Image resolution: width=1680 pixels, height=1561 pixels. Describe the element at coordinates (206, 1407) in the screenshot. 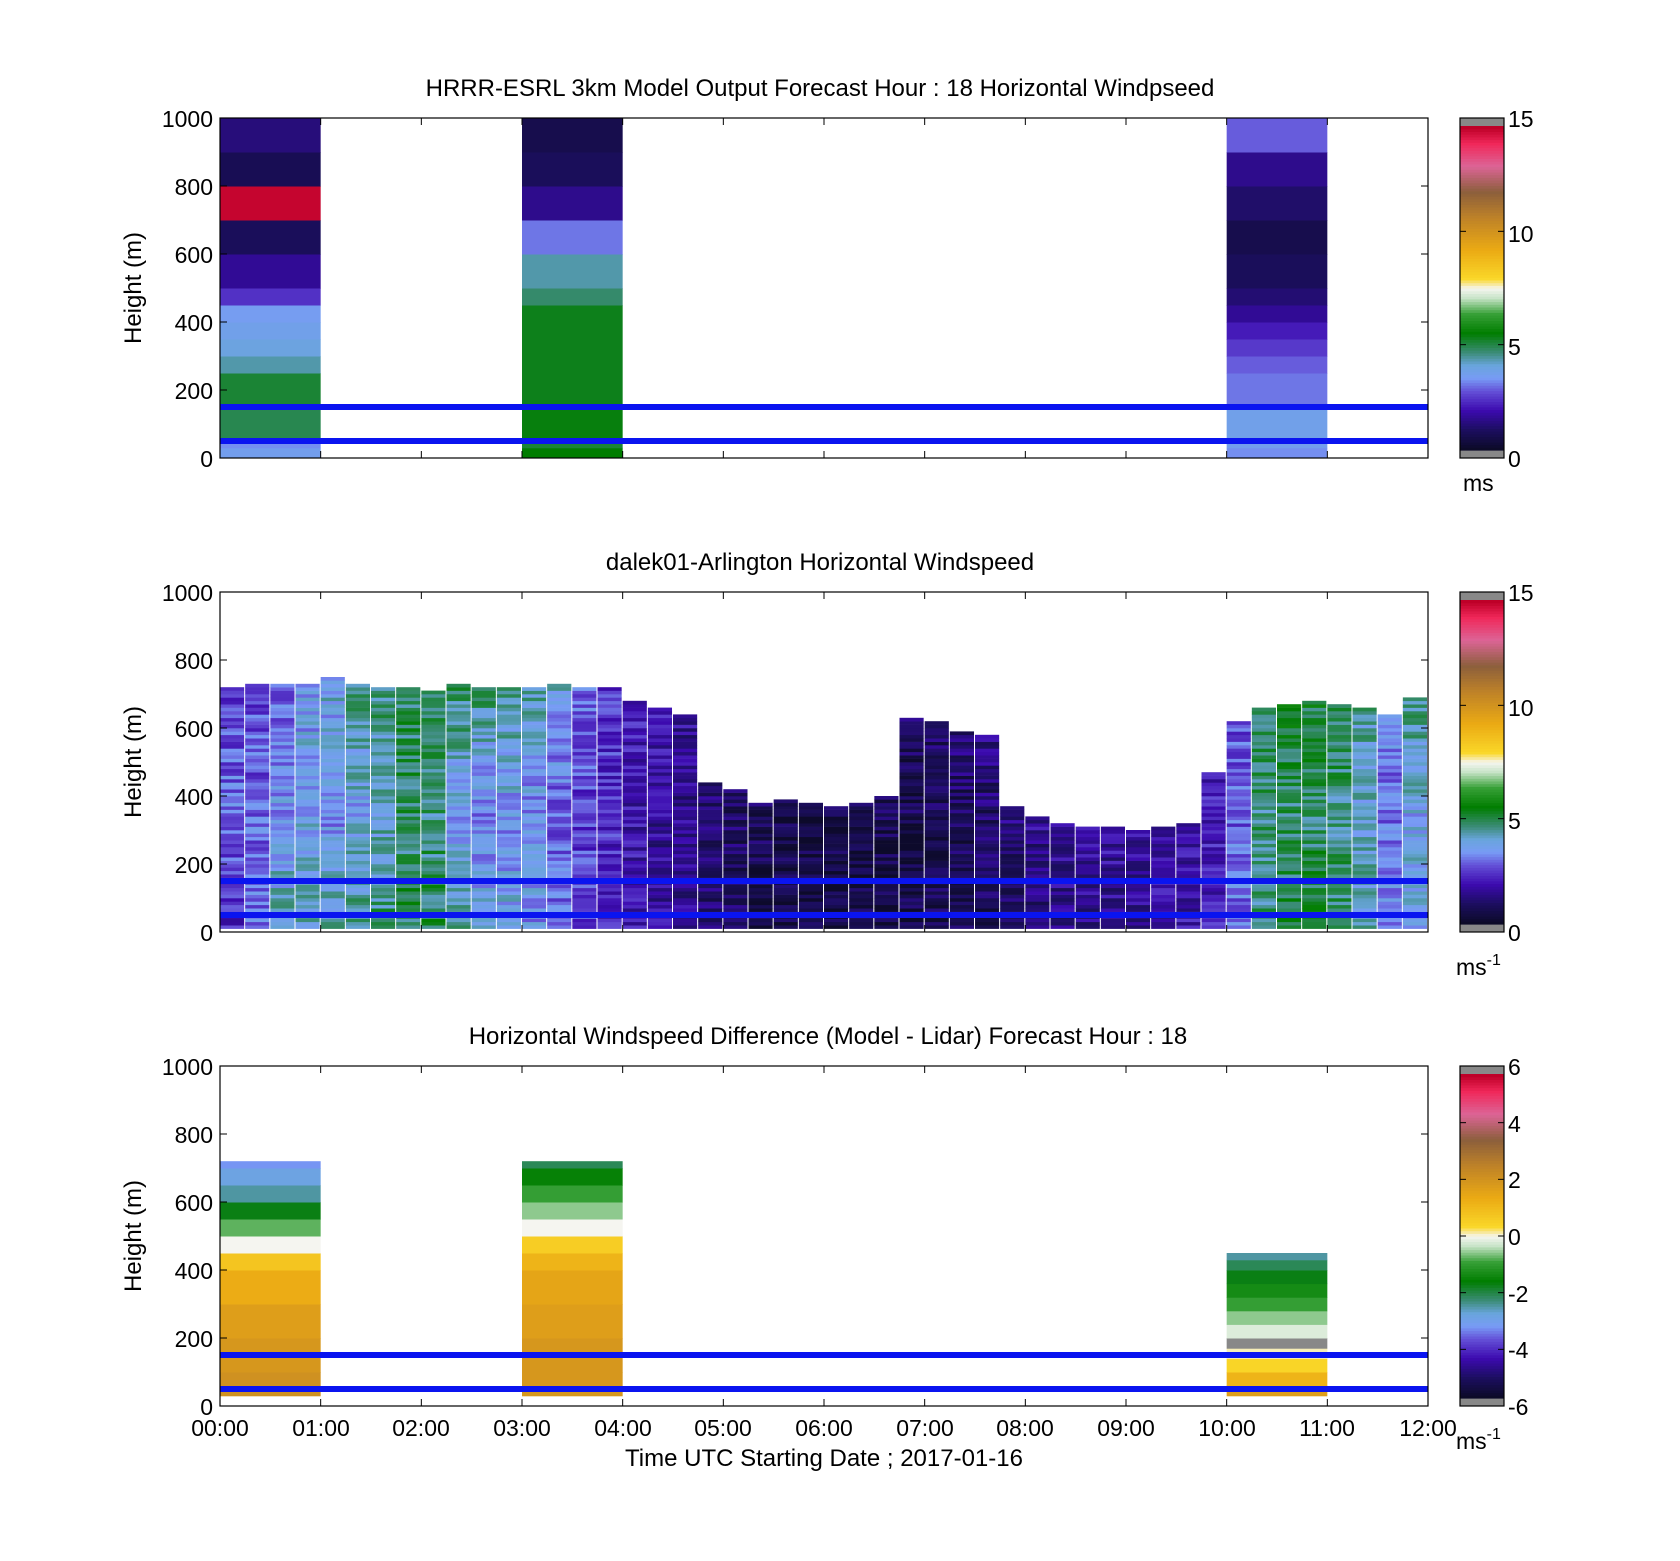

I see `panel-3-y-tick-label: 0` at that location.